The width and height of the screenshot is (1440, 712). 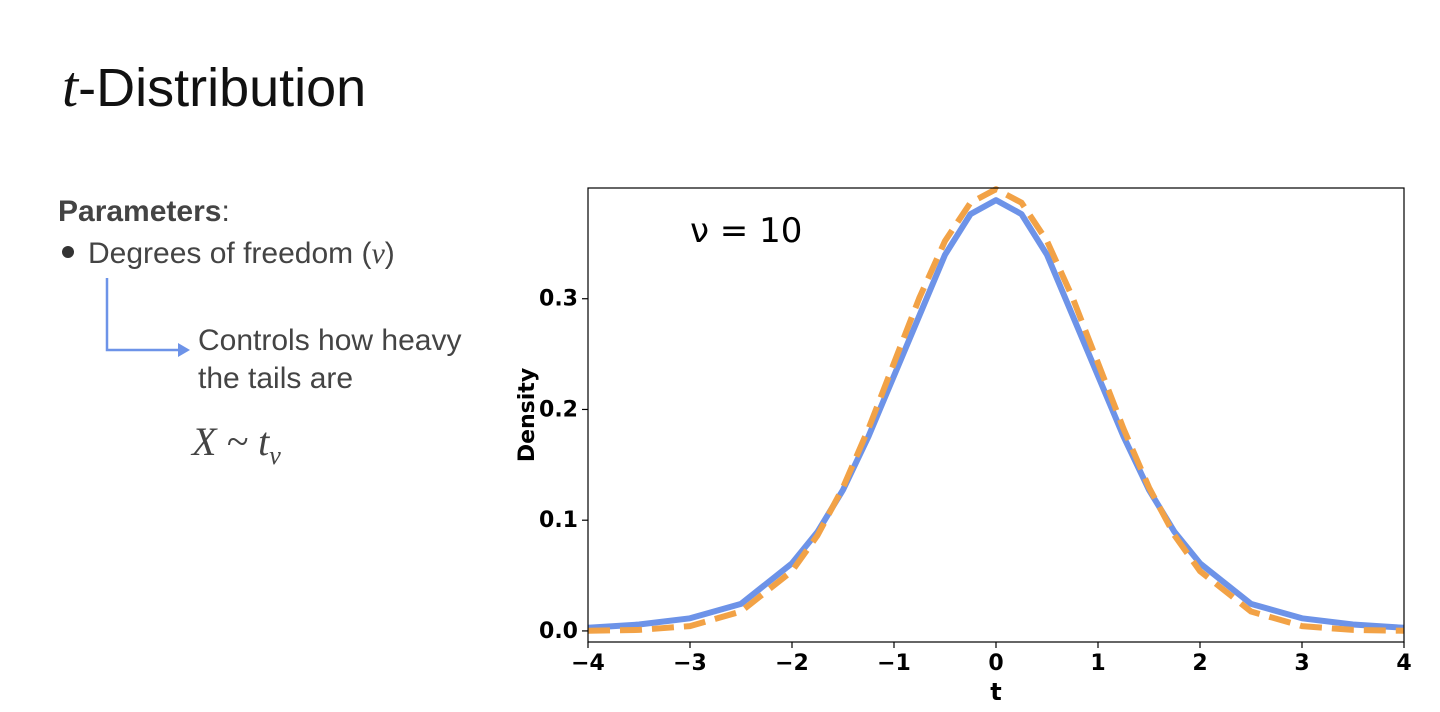 What do you see at coordinates (1301, 663) in the screenshot?
I see `x-tick-label: 3` at bounding box center [1301, 663].